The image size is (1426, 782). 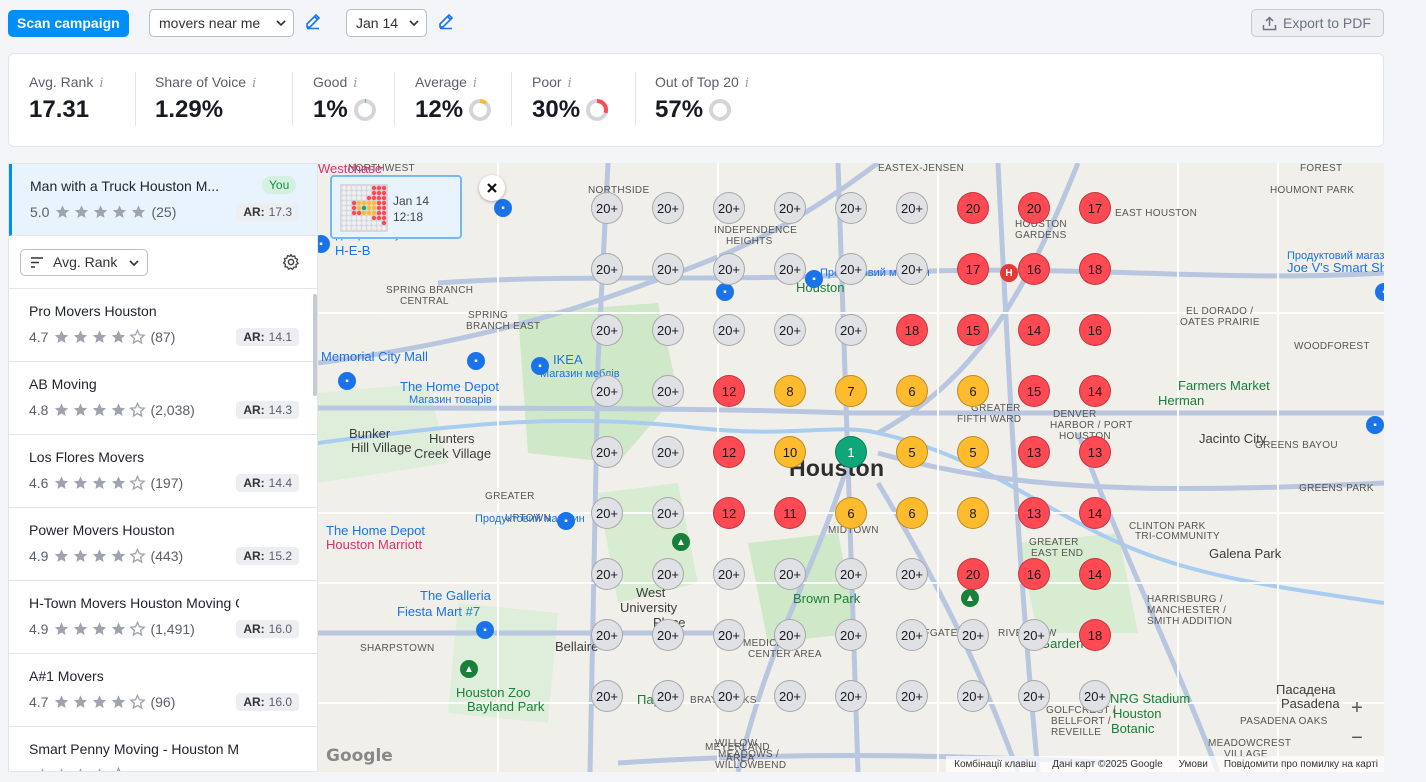 I want to click on edit-date-pencil-icon, so click(x=446, y=21).